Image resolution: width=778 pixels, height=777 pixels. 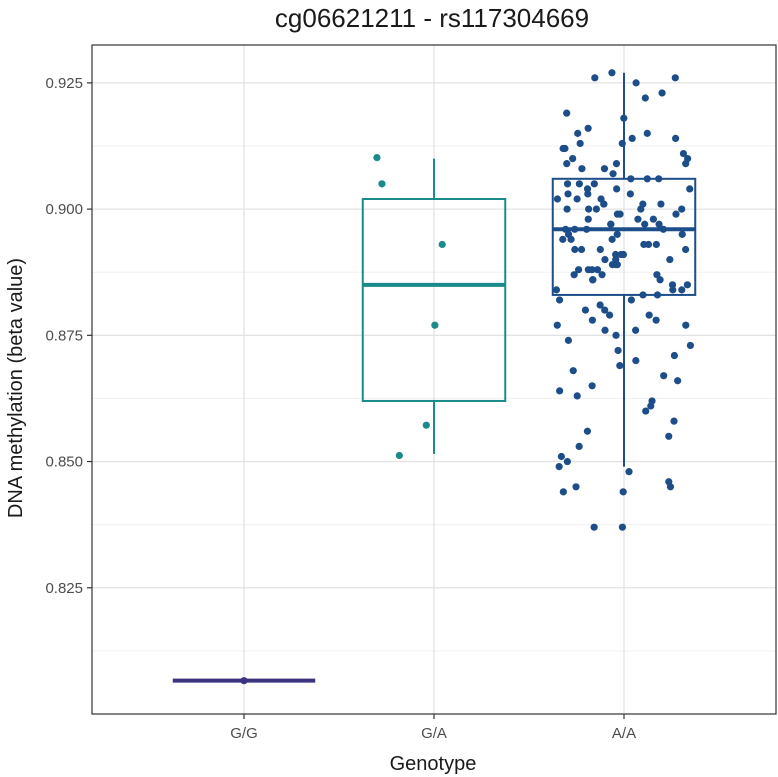 I want to click on y-tick-label: 0.875, so click(x=64, y=335).